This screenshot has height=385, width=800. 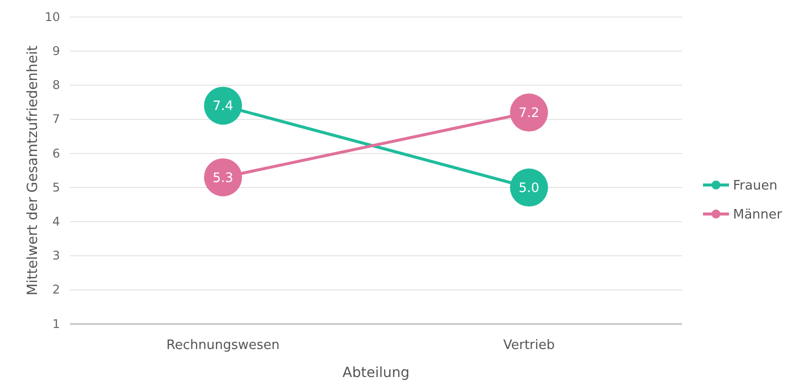 What do you see at coordinates (529, 114) in the screenshot?
I see `data-label: 7.2` at bounding box center [529, 114].